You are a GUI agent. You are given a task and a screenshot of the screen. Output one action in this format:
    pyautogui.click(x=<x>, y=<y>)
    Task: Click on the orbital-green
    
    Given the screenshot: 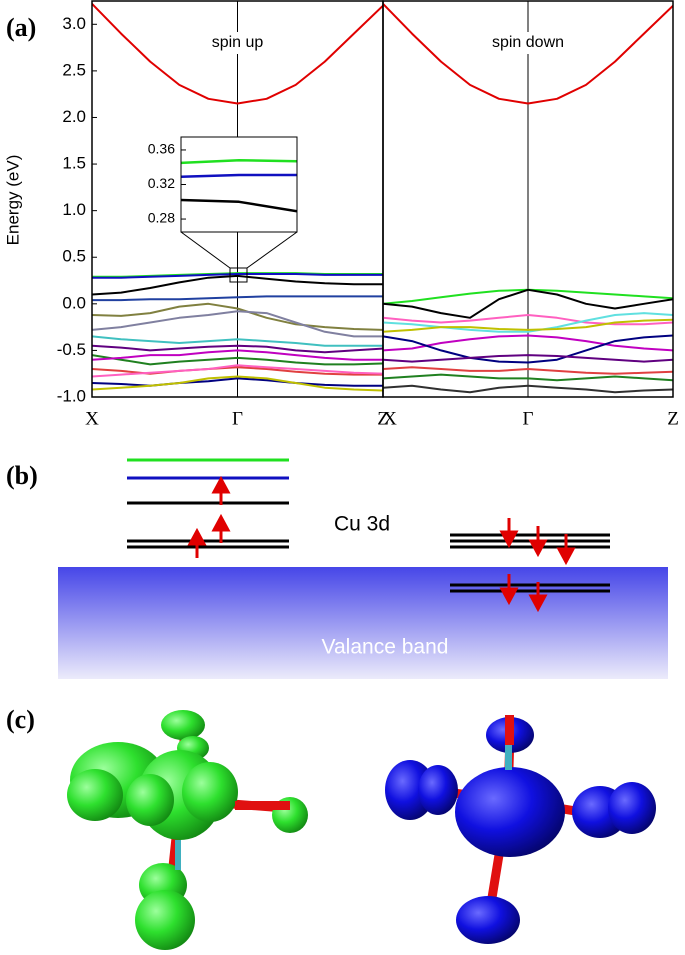 What is the action you would take?
    pyautogui.click(x=187, y=830)
    